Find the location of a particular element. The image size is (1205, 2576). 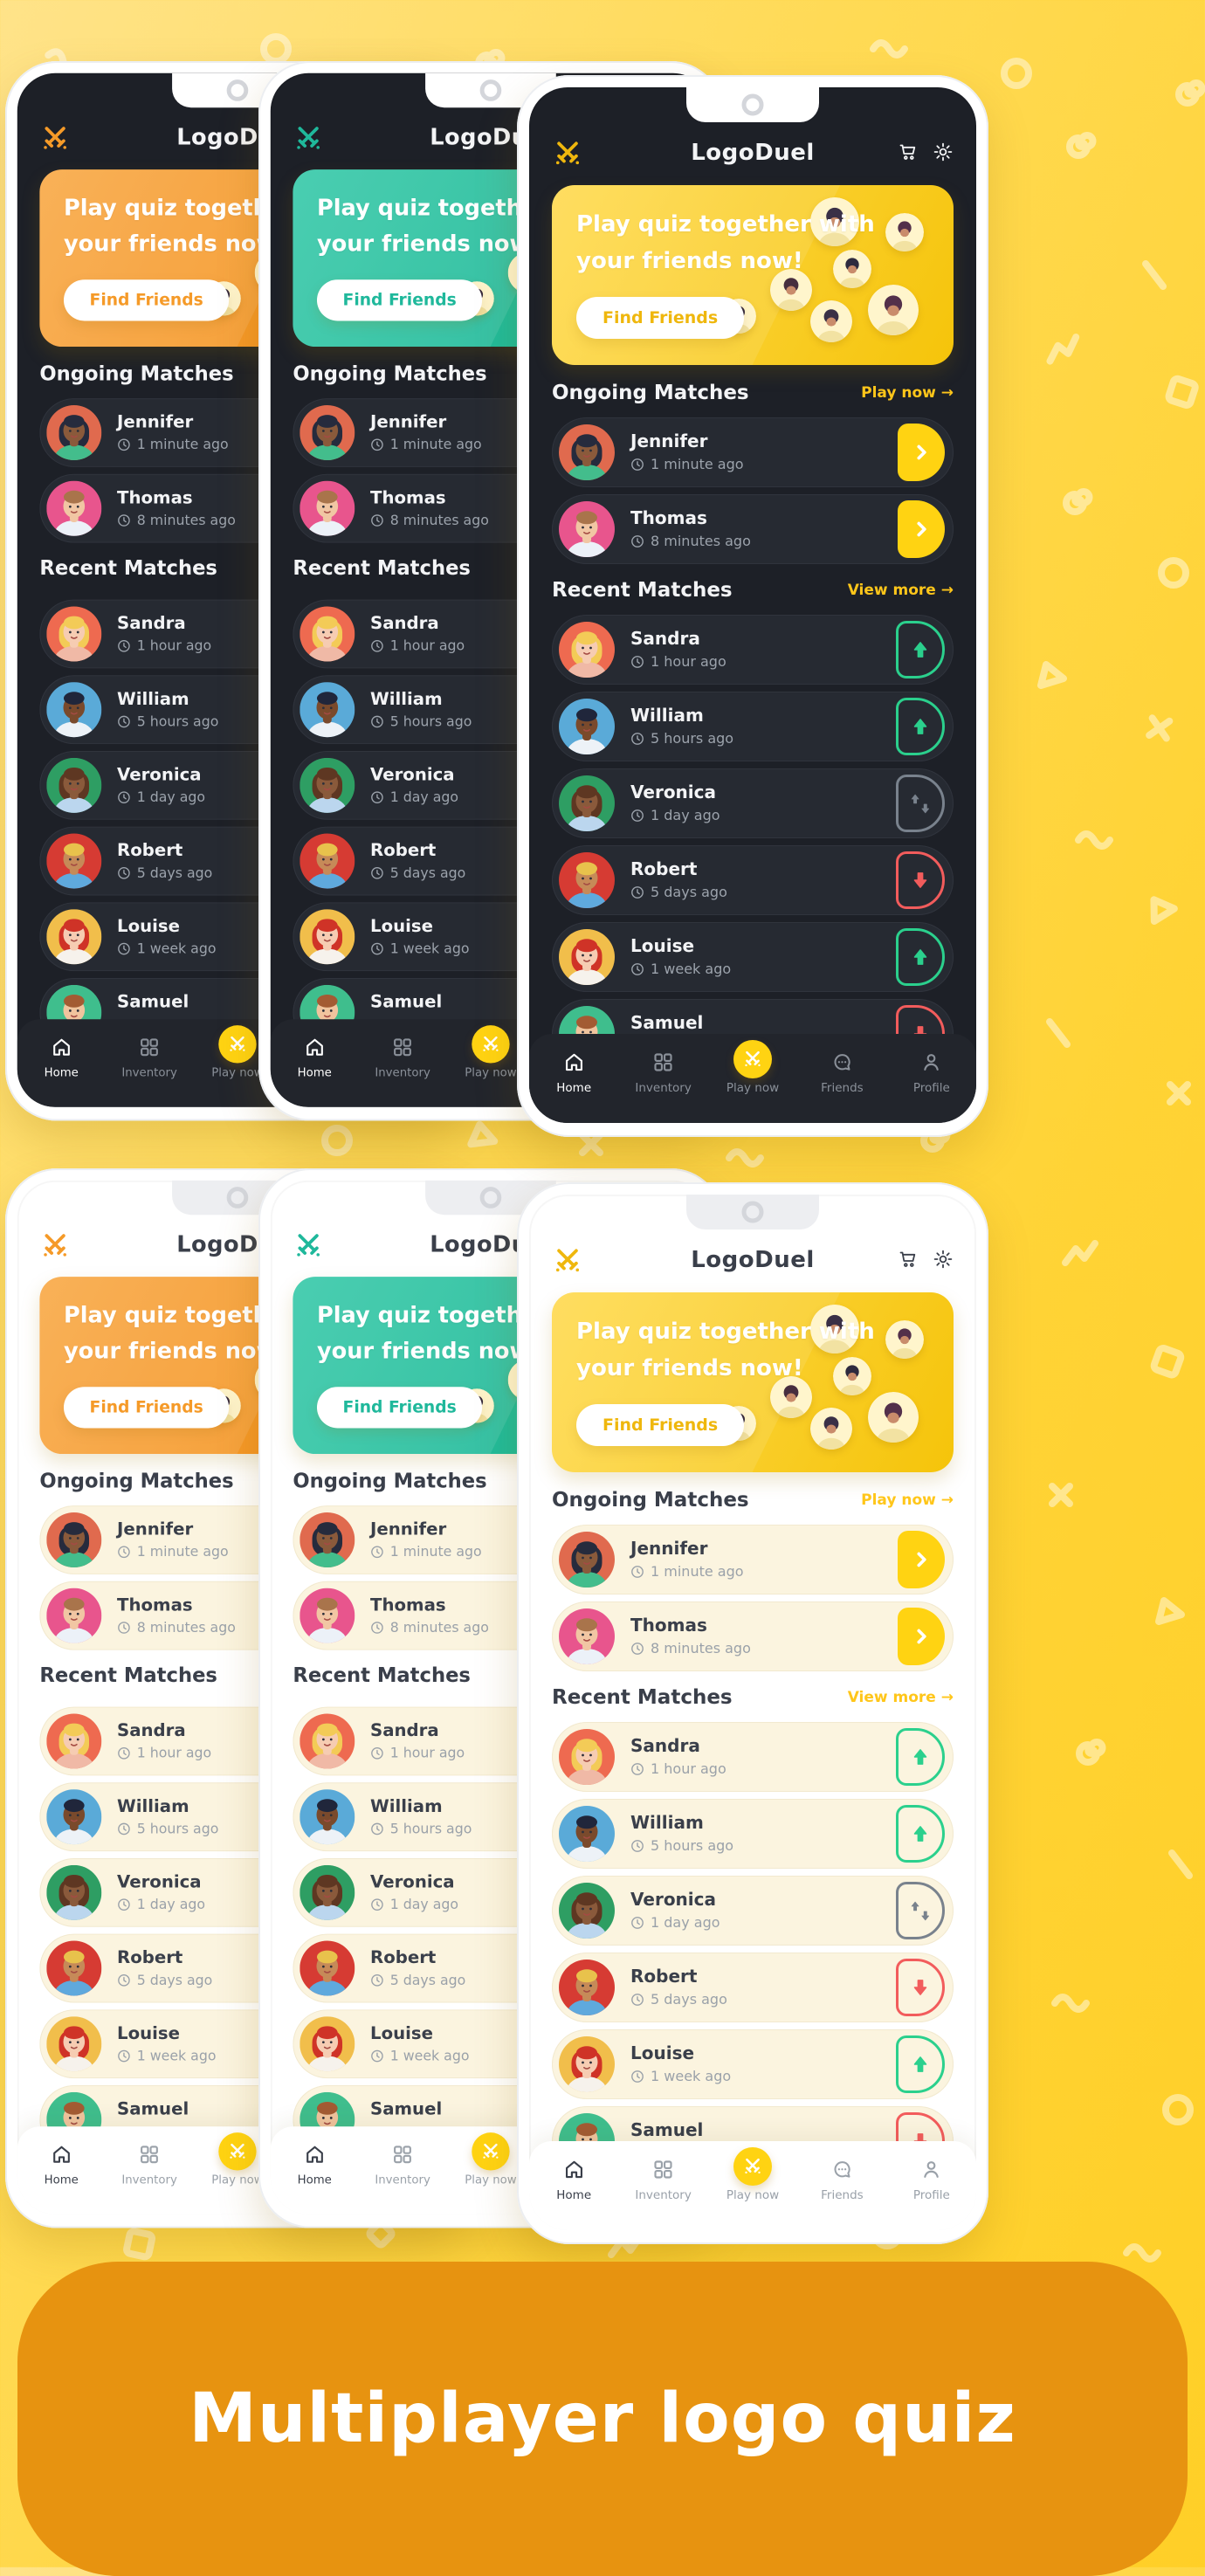

camera-icon is located at coordinates (752, 104).